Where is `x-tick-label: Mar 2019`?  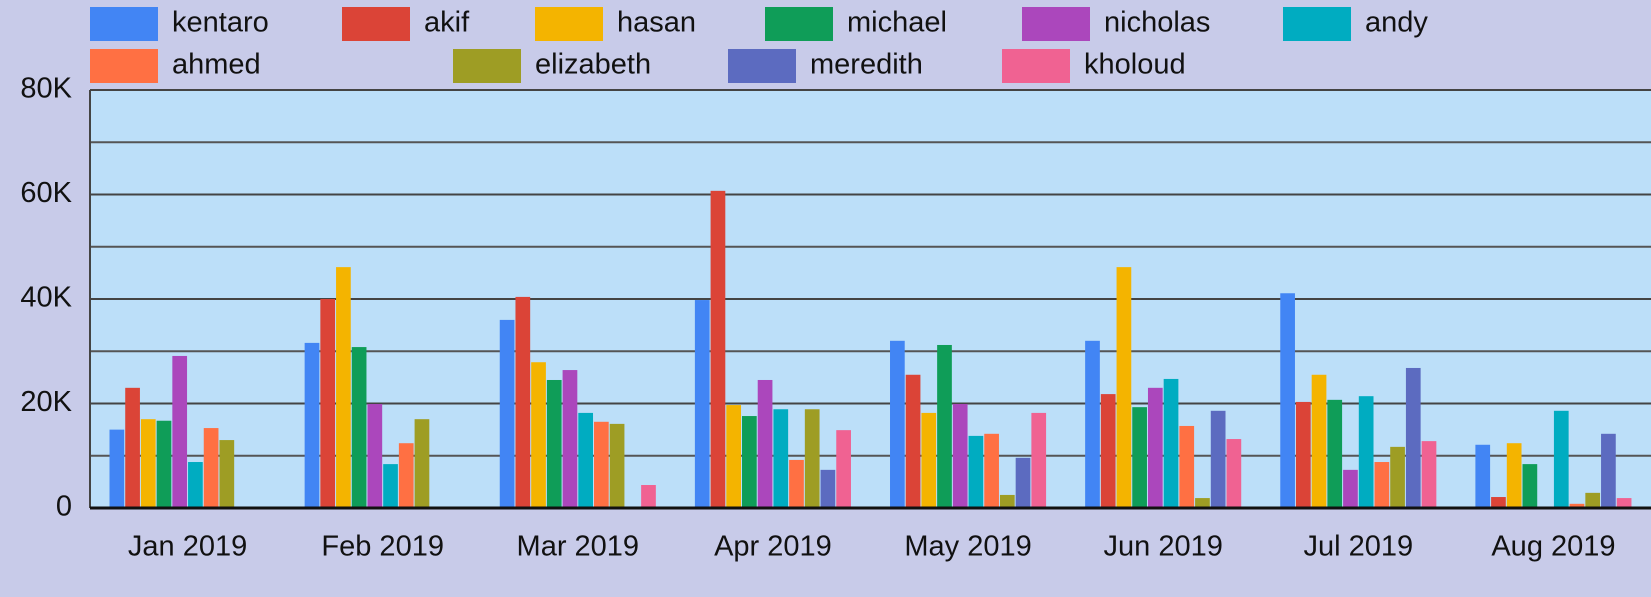 x-tick-label: Mar 2019 is located at coordinates (578, 547).